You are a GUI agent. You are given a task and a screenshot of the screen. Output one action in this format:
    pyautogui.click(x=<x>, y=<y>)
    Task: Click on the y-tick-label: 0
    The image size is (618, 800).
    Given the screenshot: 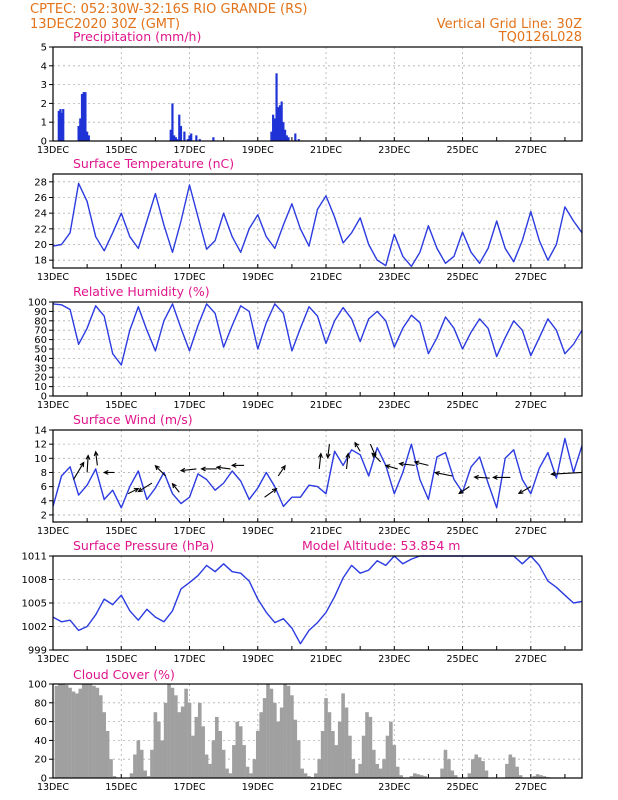 What is the action you would take?
    pyautogui.click(x=44, y=779)
    